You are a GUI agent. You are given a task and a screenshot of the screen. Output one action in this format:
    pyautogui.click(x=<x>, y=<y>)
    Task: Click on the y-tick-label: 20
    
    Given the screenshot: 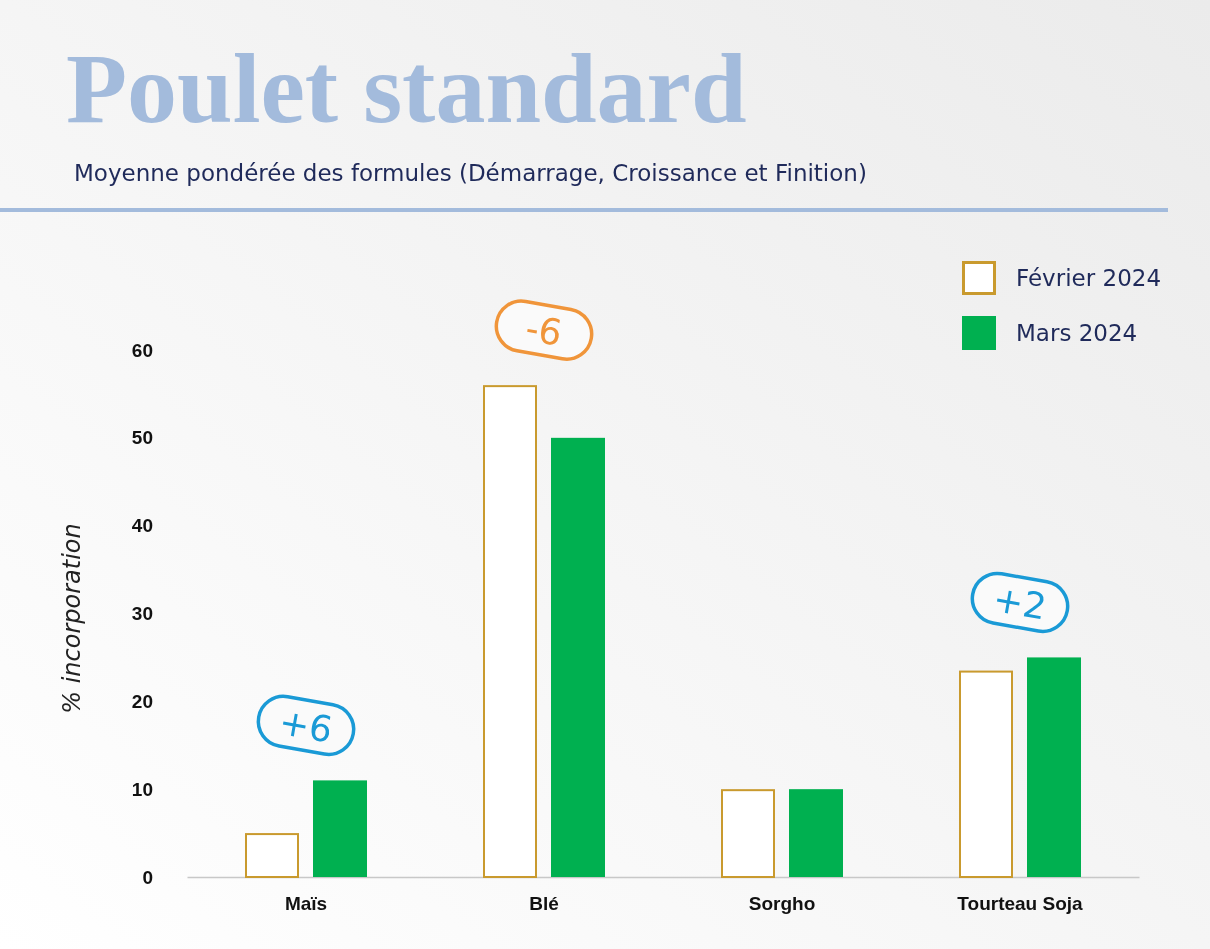 What is the action you would take?
    pyautogui.click(x=142, y=701)
    